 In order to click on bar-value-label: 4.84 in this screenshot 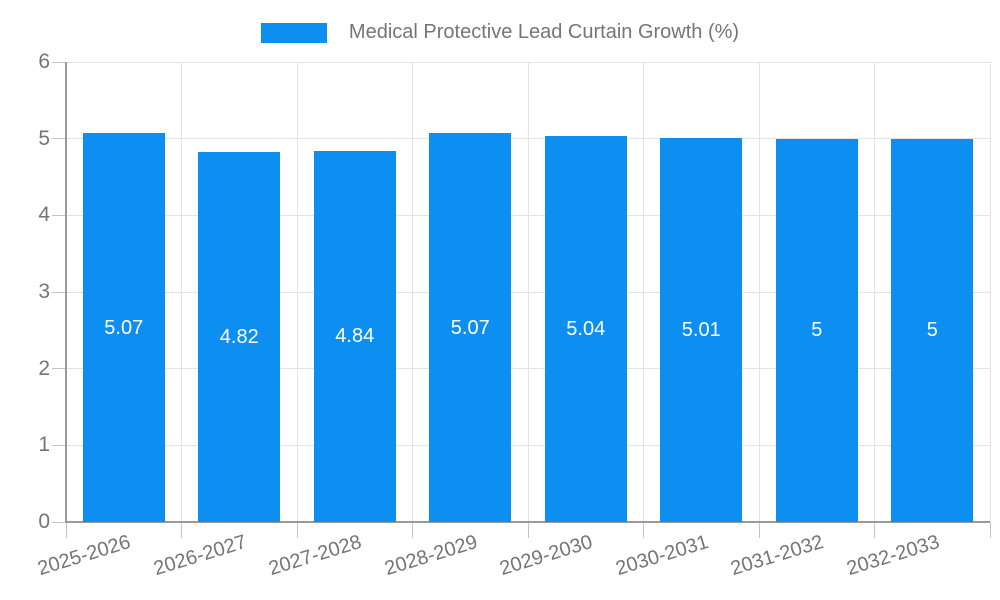, I will do `click(355, 336)`.